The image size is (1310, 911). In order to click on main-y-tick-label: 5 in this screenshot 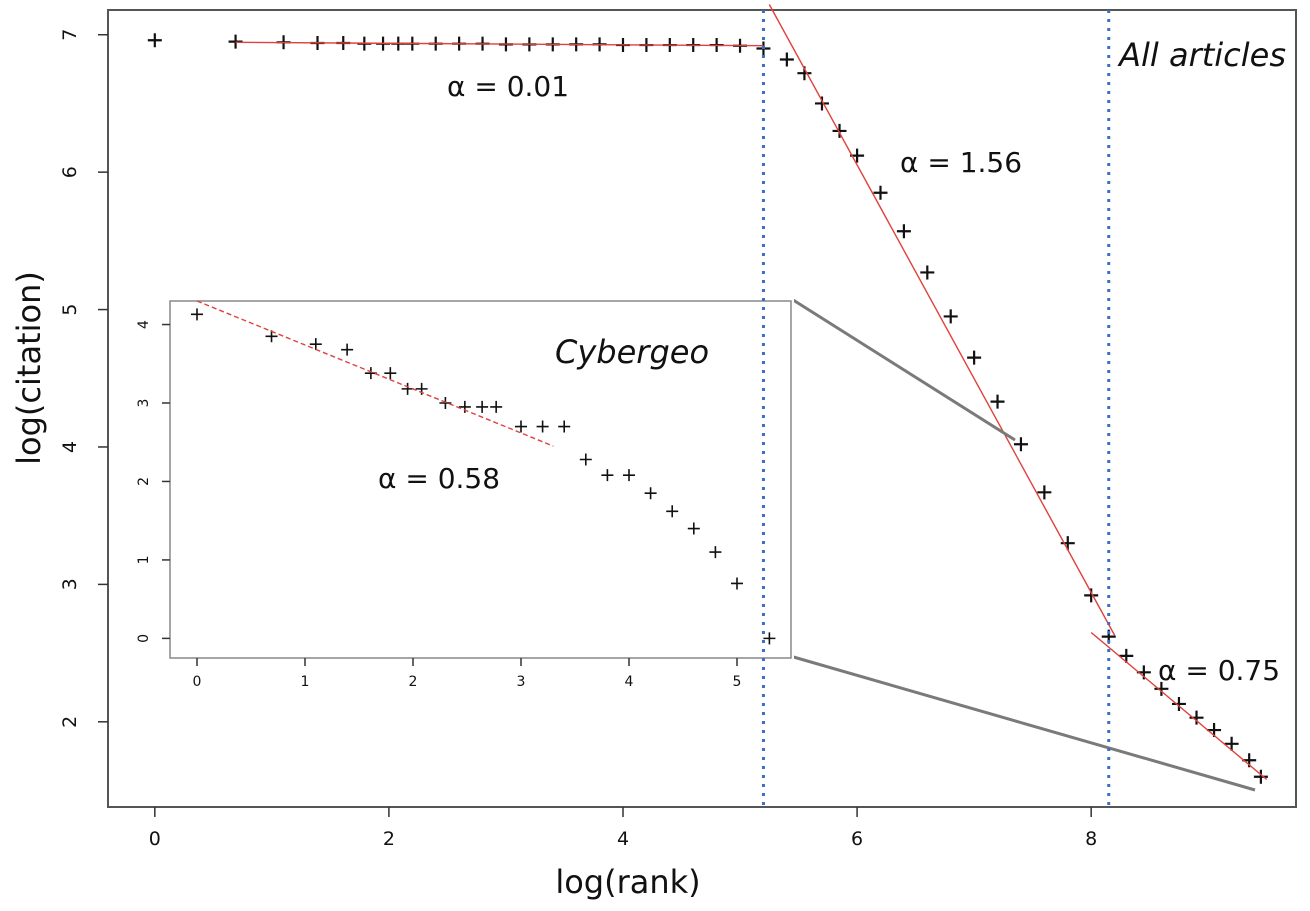, I will do `click(70, 310)`.